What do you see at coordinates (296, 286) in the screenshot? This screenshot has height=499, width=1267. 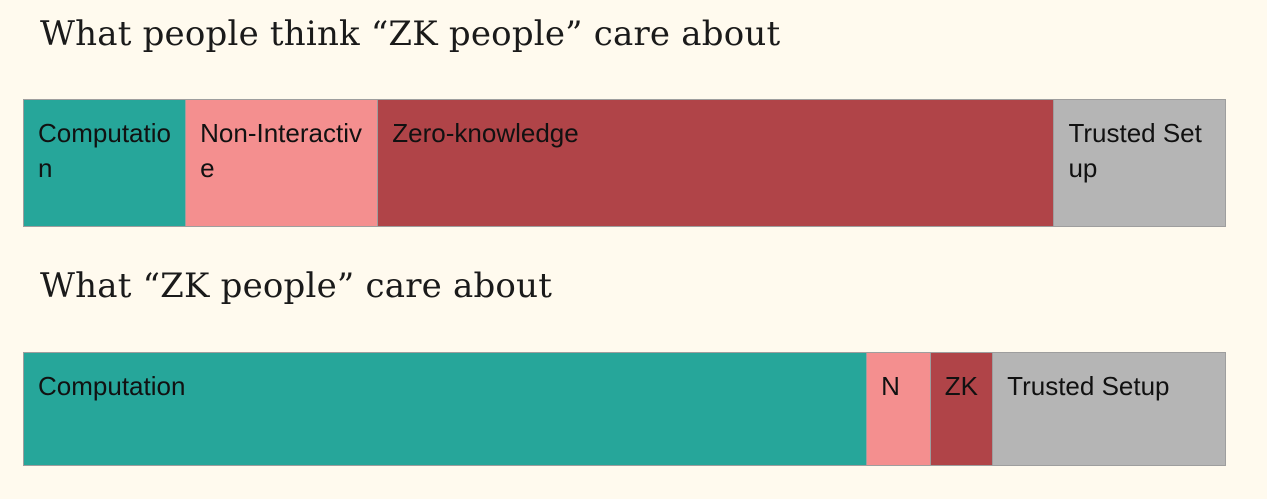 I see `heading-actual-priorities: What “ZK people” care about` at bounding box center [296, 286].